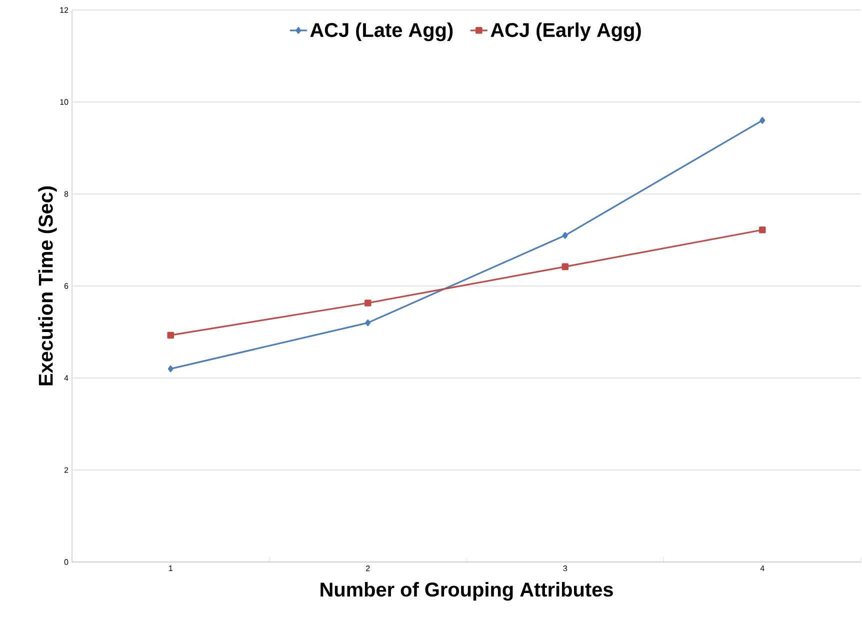 The height and width of the screenshot is (631, 862). Describe the element at coordinates (47, 286) in the screenshot. I see `y-axis-title: Execution Time (Sec)` at that location.